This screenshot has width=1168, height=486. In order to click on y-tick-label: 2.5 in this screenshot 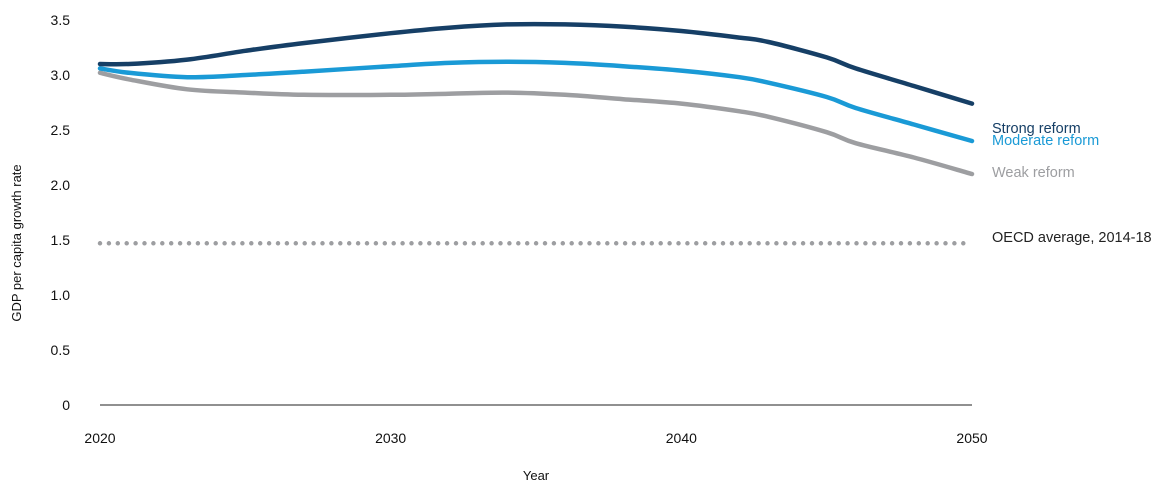, I will do `click(61, 130)`.